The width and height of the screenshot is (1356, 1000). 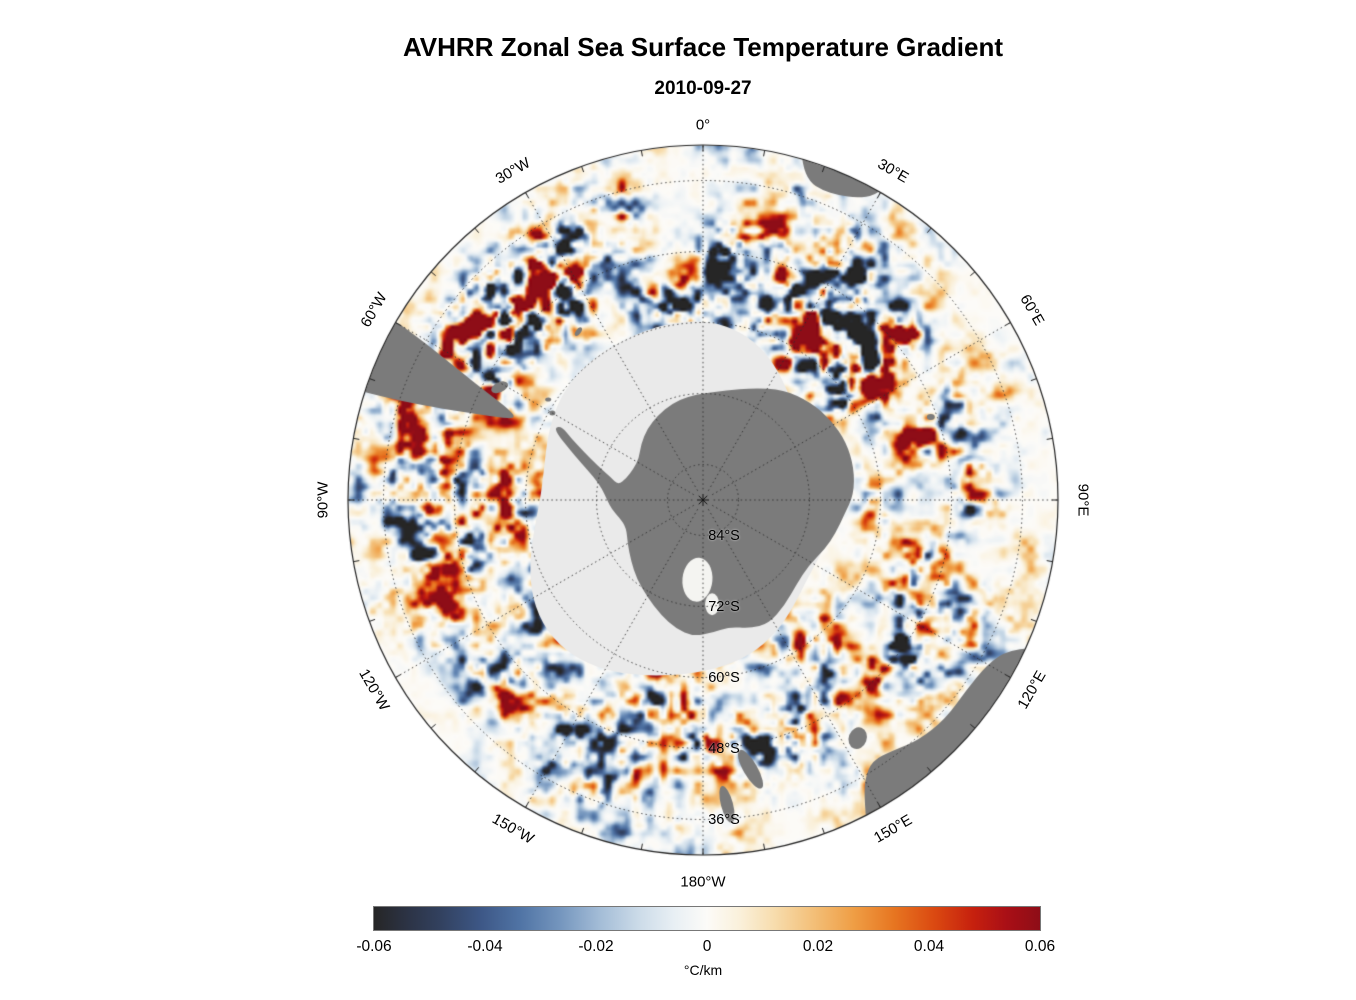 I want to click on colorbar-unit-label: °C/km, so click(x=703, y=970).